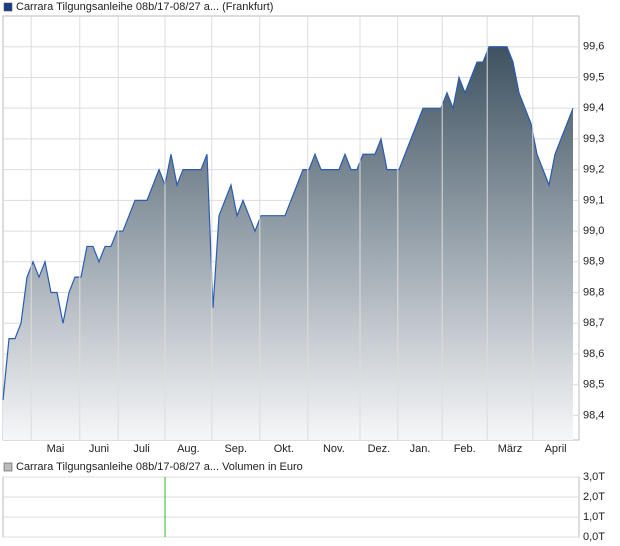 The height and width of the screenshot is (546, 620). I want to click on x-tick-label: Juni, so click(99, 449).